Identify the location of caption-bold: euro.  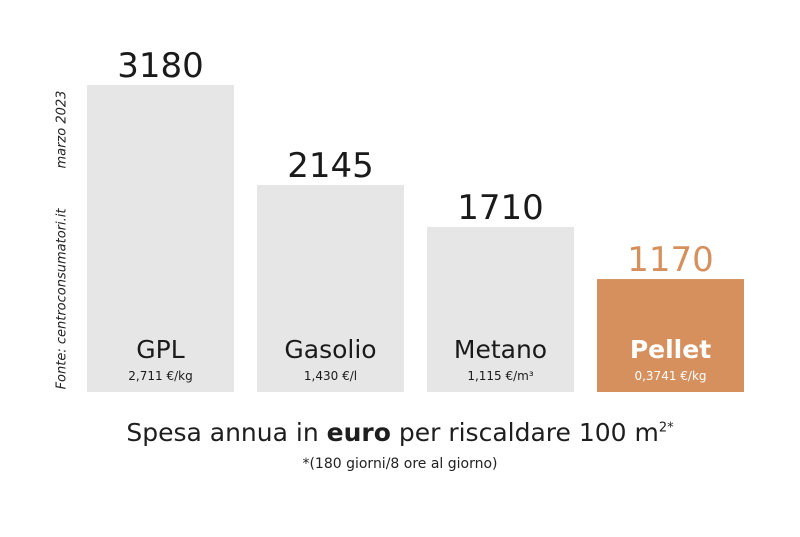
(358, 432).